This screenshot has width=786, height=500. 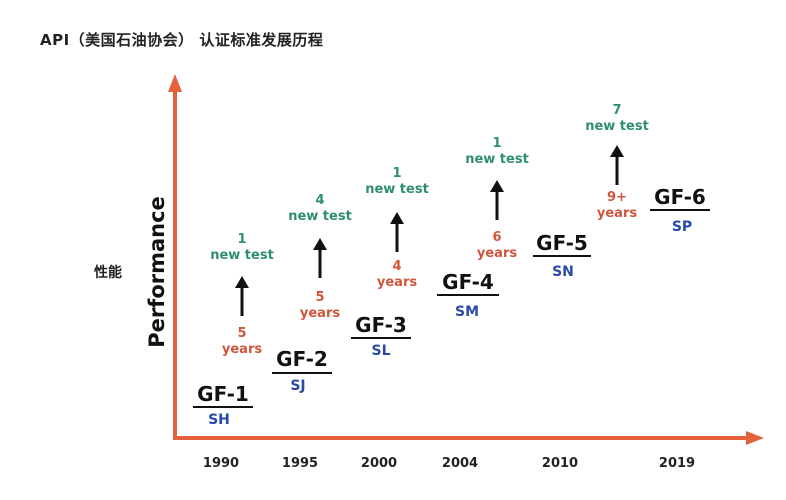 What do you see at coordinates (298, 386) in the screenshot?
I see `grade-sn-label: SJ` at bounding box center [298, 386].